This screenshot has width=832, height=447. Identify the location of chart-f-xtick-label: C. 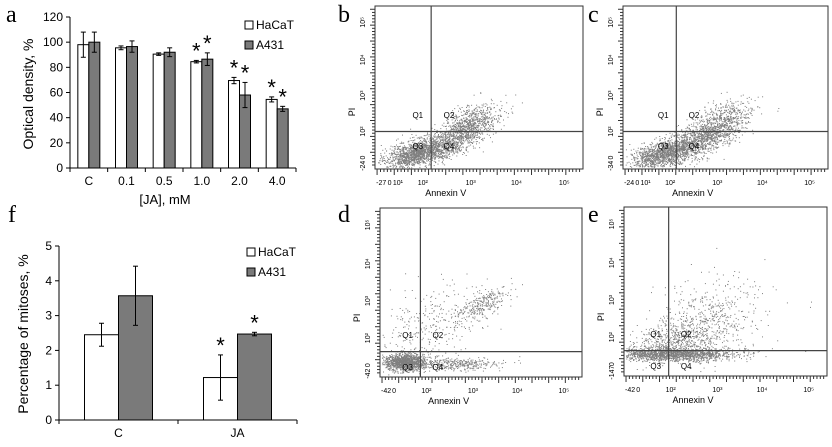
(118, 433).